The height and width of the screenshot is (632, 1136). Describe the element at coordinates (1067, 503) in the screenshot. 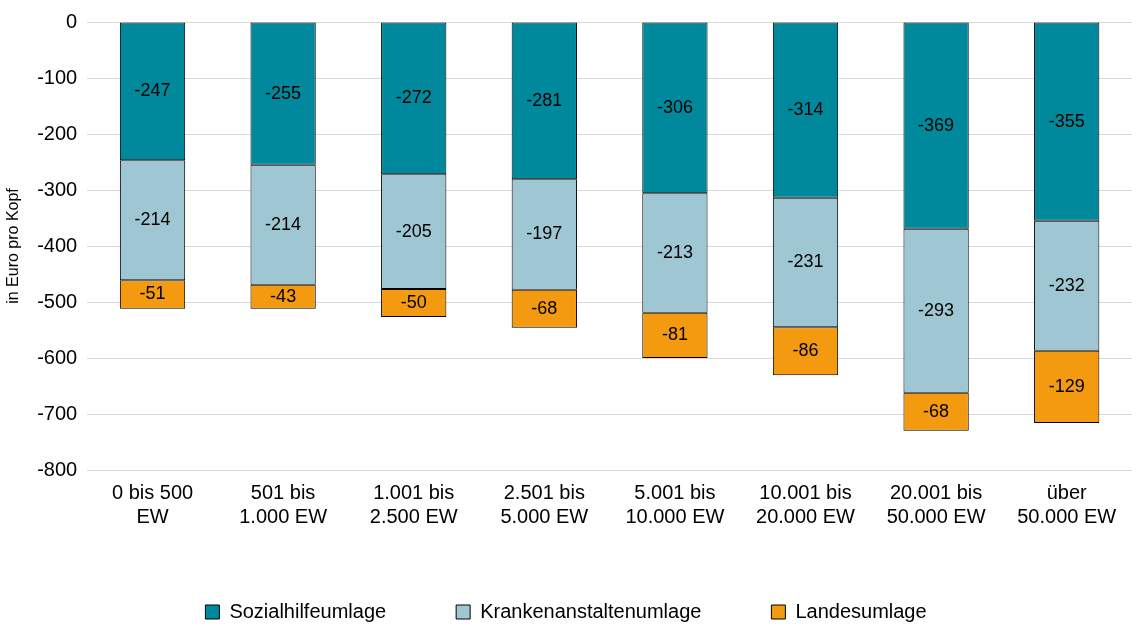

I see `x-tick-label: über 50.000 EW` at that location.